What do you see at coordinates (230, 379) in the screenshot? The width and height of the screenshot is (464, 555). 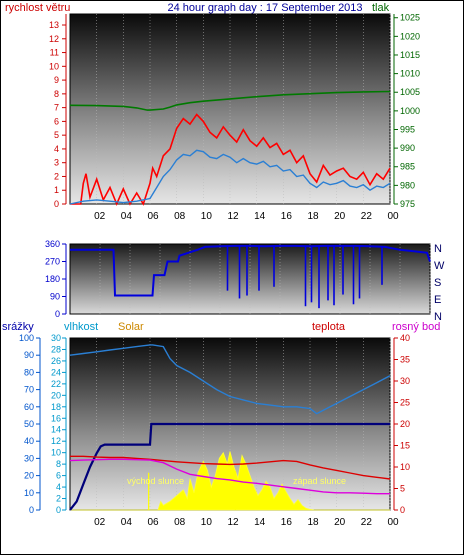 I see `humidity-line` at bounding box center [230, 379].